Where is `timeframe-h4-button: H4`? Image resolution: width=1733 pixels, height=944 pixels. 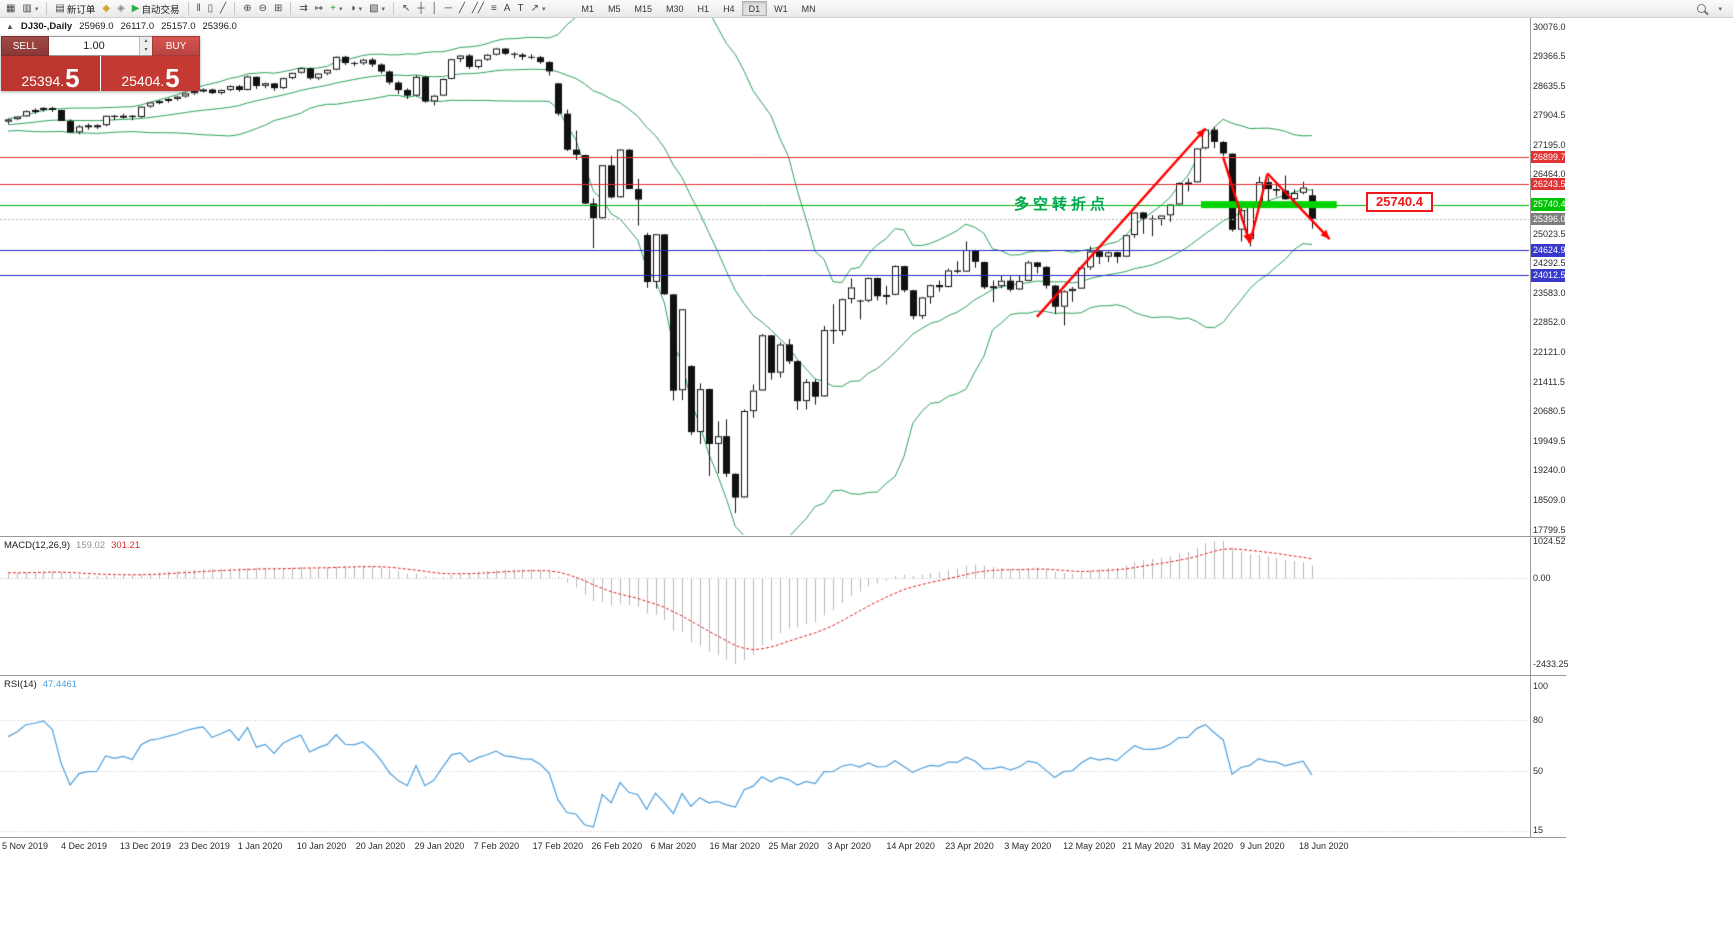 timeframe-h4-button: H4 is located at coordinates (729, 9).